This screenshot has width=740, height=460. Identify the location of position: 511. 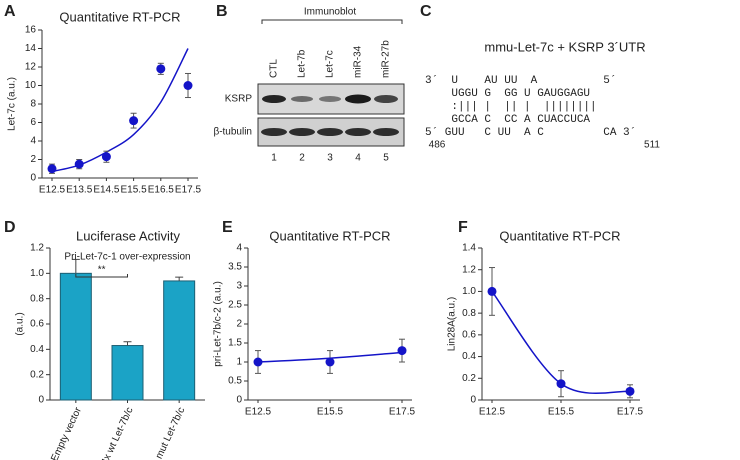
(652, 145).